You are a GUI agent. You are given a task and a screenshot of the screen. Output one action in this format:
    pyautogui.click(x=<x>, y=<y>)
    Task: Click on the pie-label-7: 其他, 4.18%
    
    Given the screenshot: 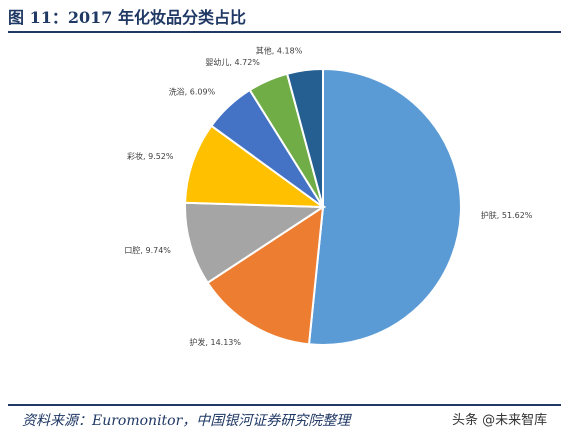 What is the action you would take?
    pyautogui.click(x=279, y=50)
    